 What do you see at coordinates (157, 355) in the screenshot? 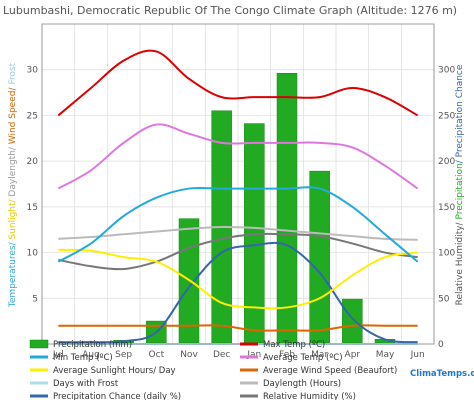
I see `x-tick-label: Oct` at bounding box center [157, 355].